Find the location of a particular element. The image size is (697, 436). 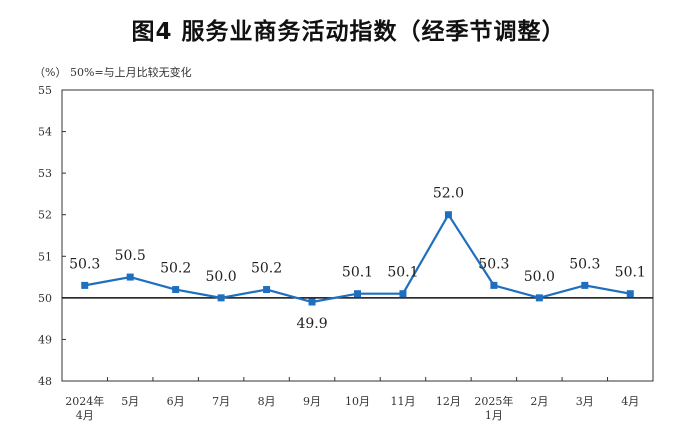

x-tick-label: 7月 is located at coordinates (221, 401).